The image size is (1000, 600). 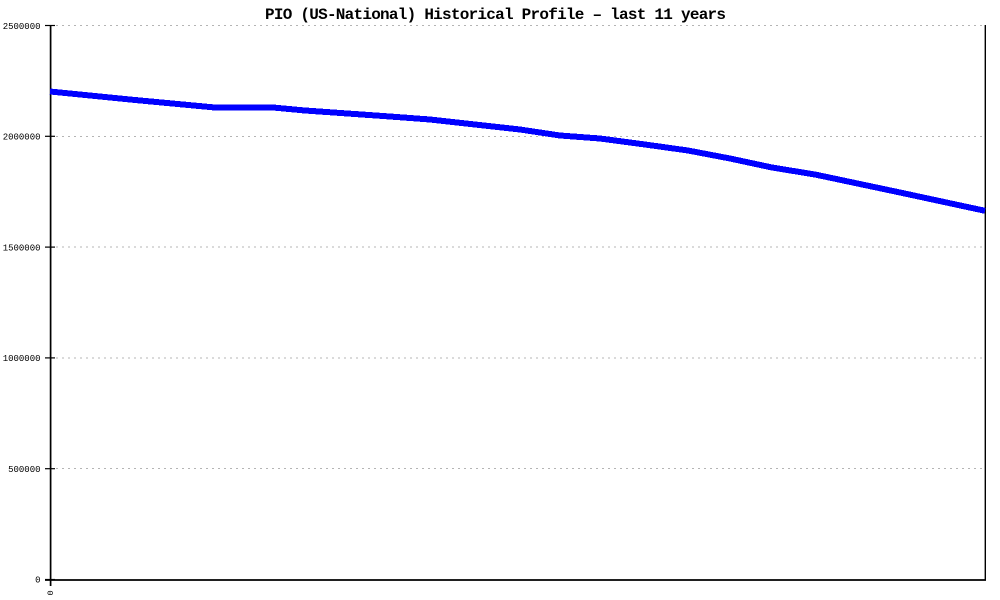 What do you see at coordinates (22, 27) in the screenshot?
I see `svg-text: 2500000` at bounding box center [22, 27].